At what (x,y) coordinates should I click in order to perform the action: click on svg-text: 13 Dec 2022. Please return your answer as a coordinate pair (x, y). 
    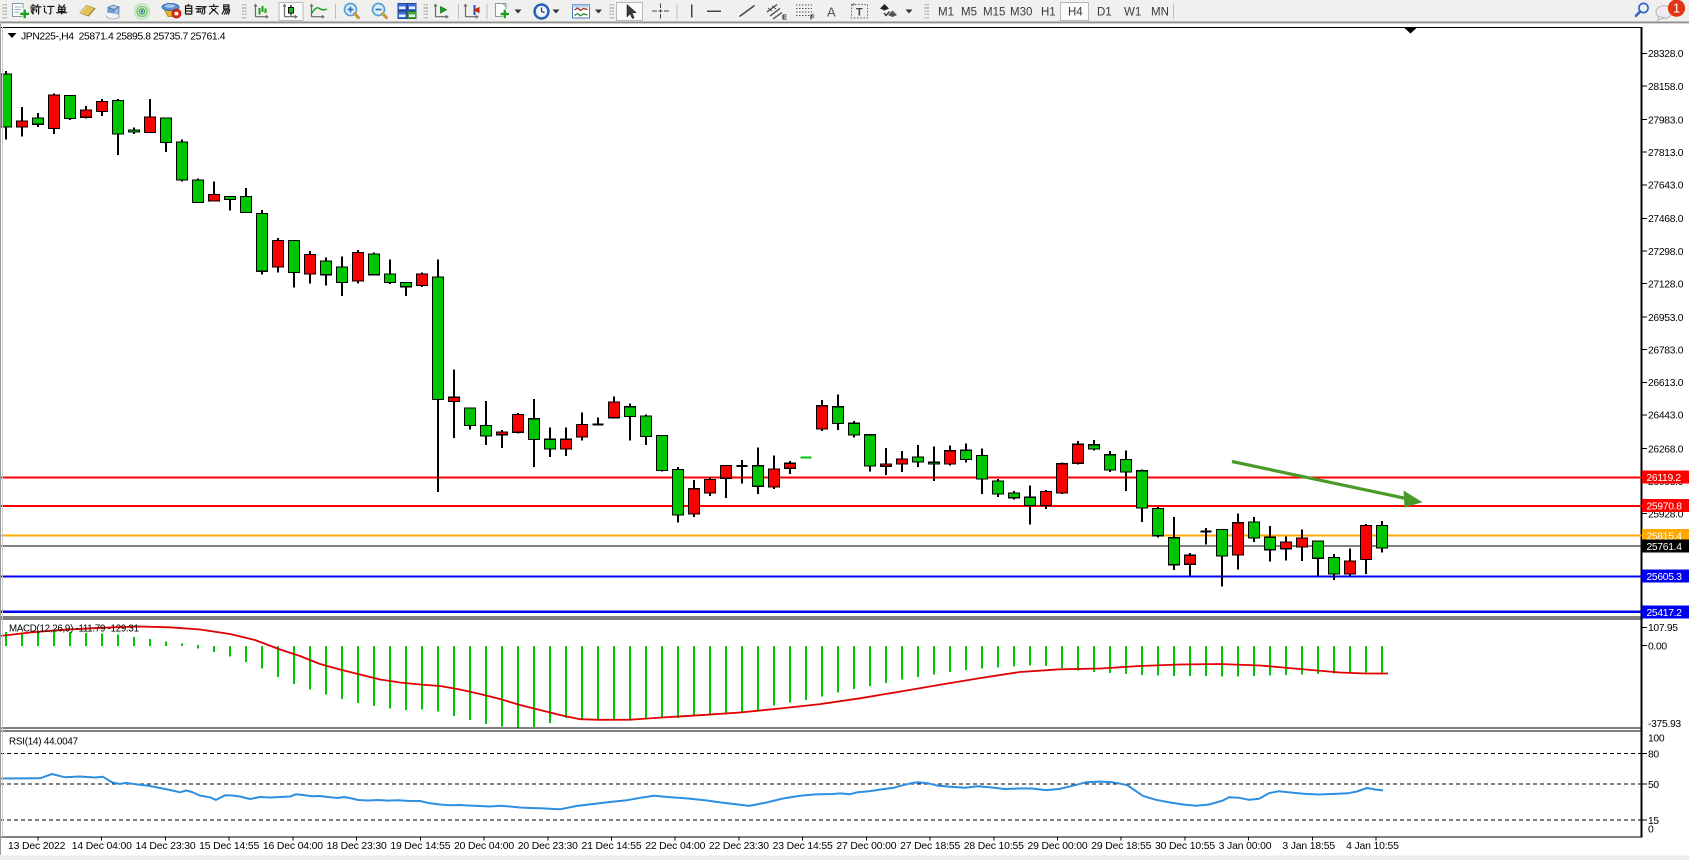
    Looking at the image, I should click on (37, 846).